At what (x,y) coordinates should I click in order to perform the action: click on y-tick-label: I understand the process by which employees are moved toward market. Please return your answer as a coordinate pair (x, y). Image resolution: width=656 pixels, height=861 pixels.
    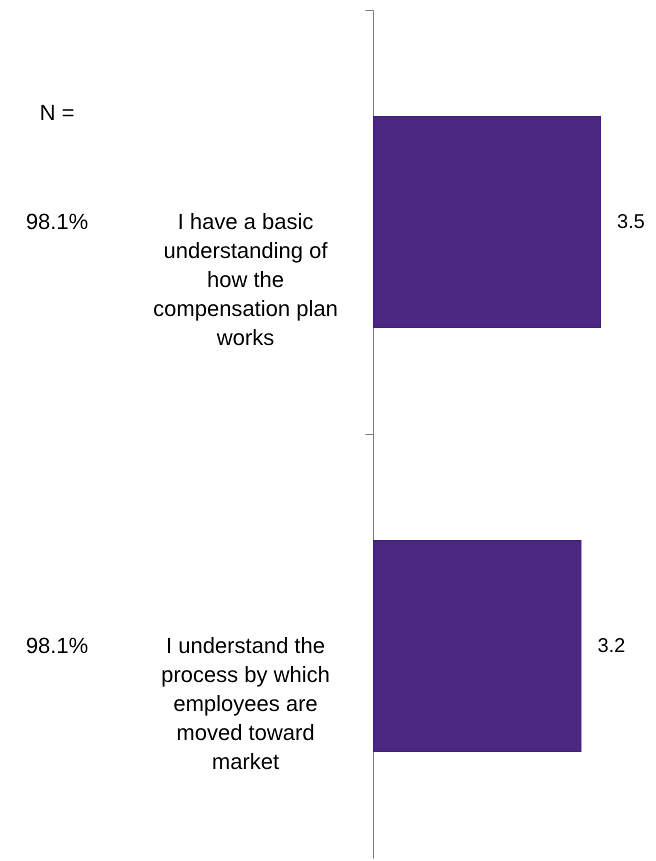
    Looking at the image, I should click on (245, 703).